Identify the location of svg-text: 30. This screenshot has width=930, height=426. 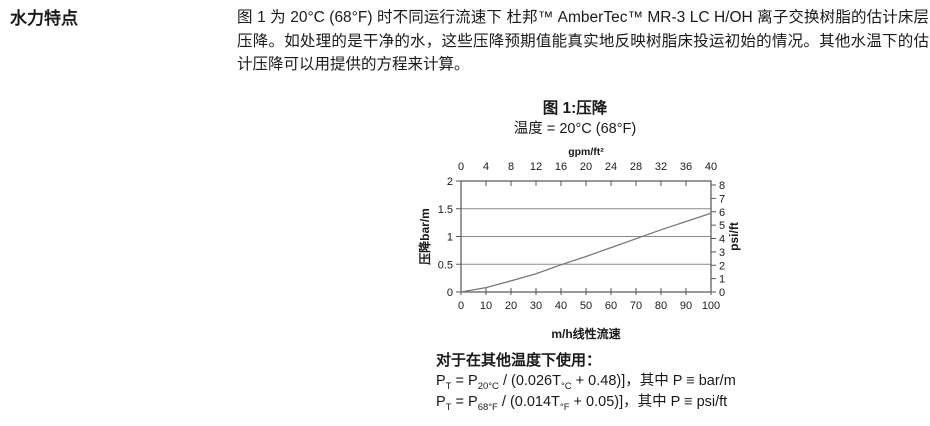
(536, 306).